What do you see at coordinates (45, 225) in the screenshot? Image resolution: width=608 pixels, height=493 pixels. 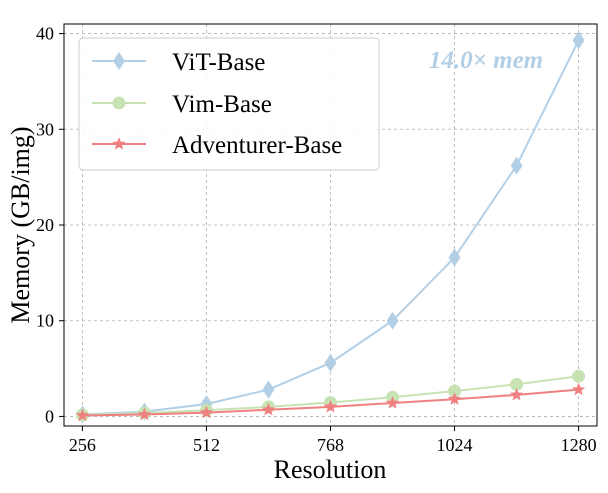 I see `y-tick-label: 20` at bounding box center [45, 225].